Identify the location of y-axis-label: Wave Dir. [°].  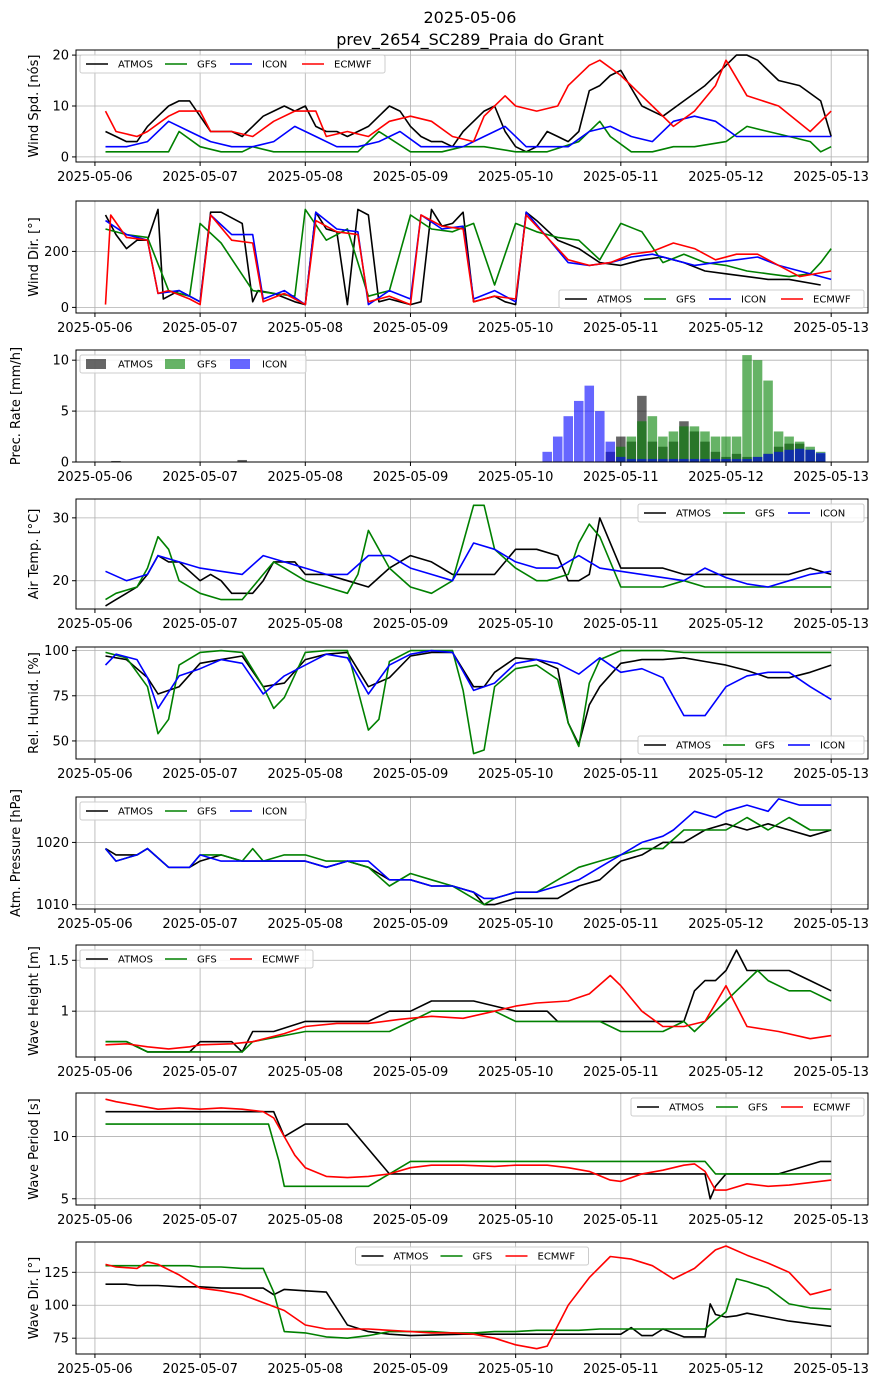
(34, 1298).